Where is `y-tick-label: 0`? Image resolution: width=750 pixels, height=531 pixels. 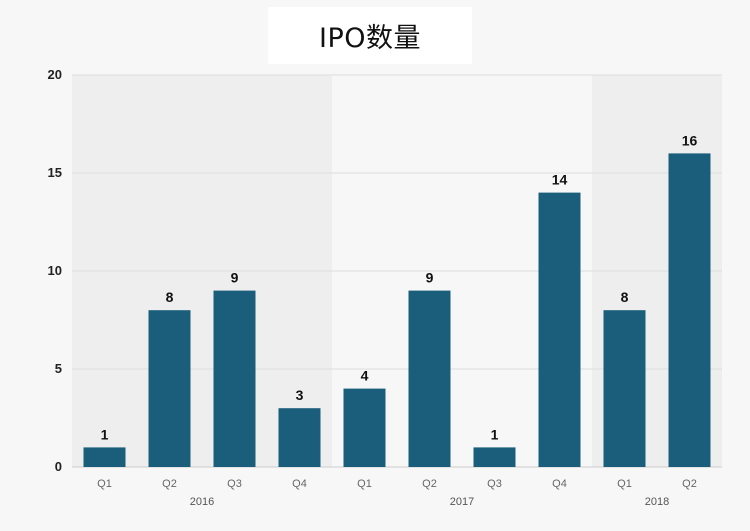 y-tick-label: 0 is located at coordinates (58, 466).